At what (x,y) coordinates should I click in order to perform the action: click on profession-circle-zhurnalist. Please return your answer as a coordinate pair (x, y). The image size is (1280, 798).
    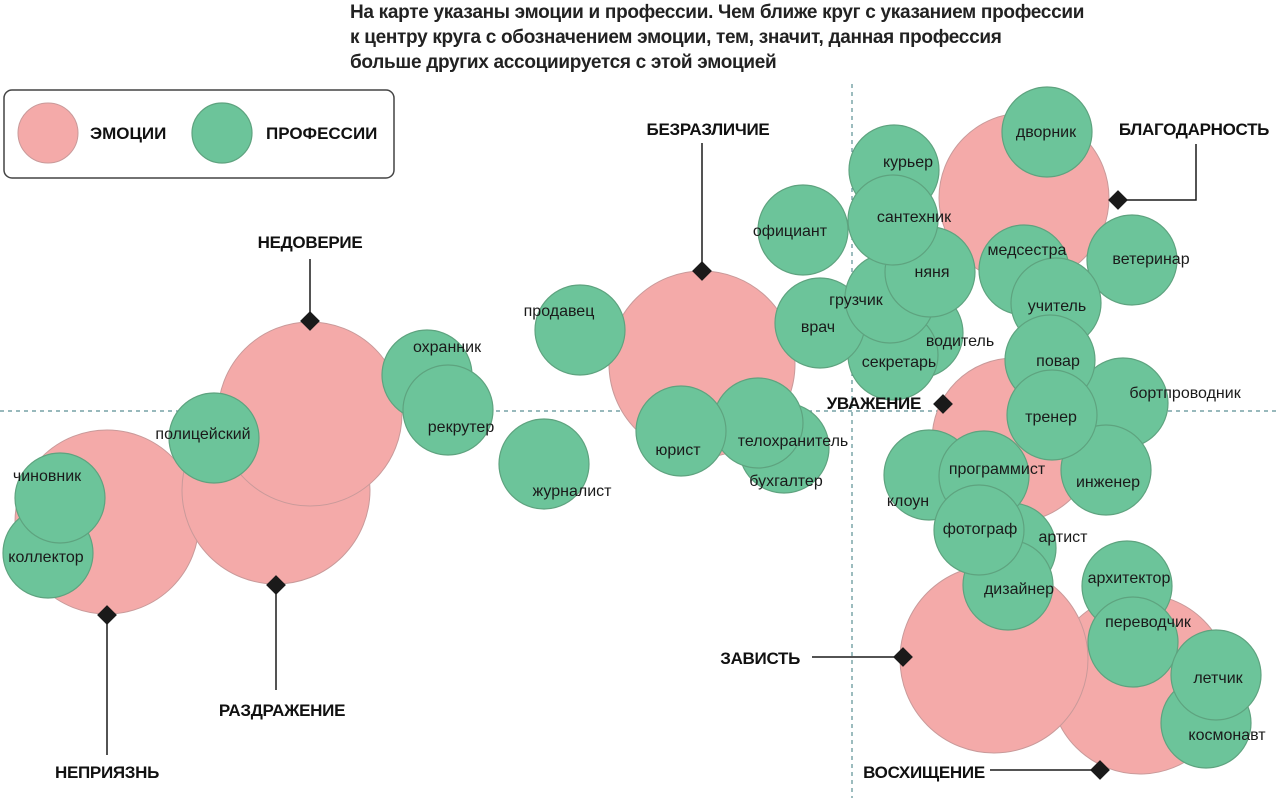
    Looking at the image, I should click on (544, 464).